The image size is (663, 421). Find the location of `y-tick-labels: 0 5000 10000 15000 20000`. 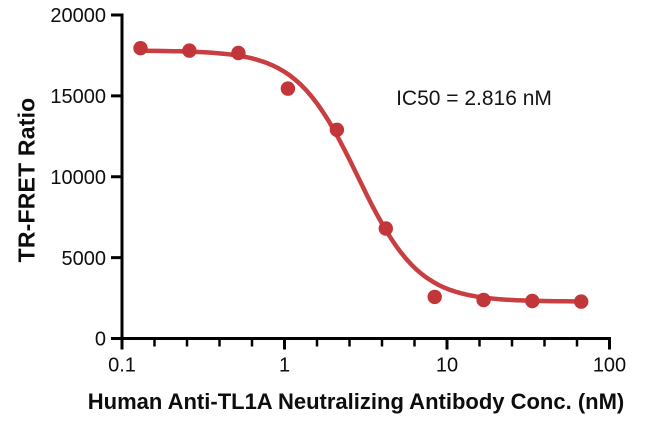

y-tick-labels: 0 5000 10000 15000 20000 is located at coordinates (78, 178).